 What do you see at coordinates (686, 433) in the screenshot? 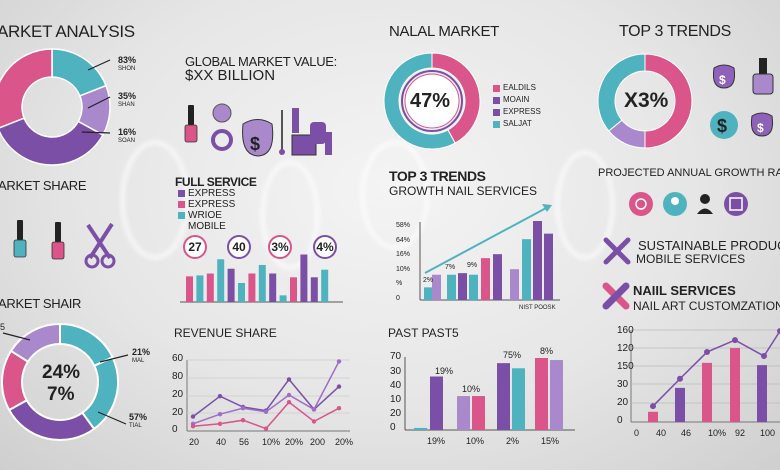
I see `x-tick-label: 46` at bounding box center [686, 433].